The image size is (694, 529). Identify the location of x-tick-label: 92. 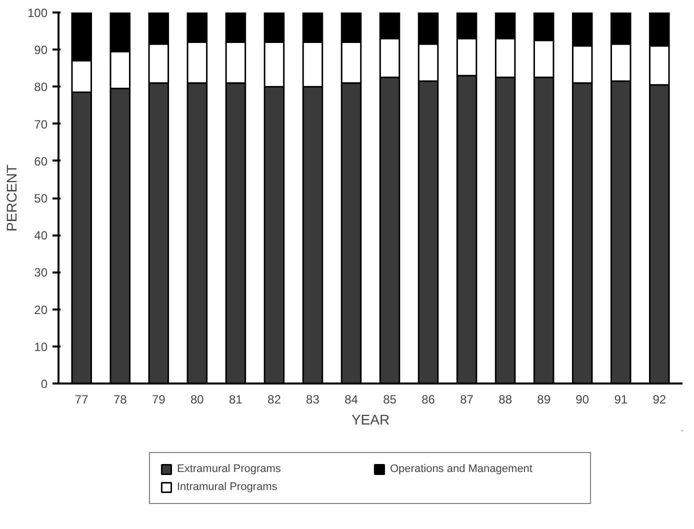
(659, 399).